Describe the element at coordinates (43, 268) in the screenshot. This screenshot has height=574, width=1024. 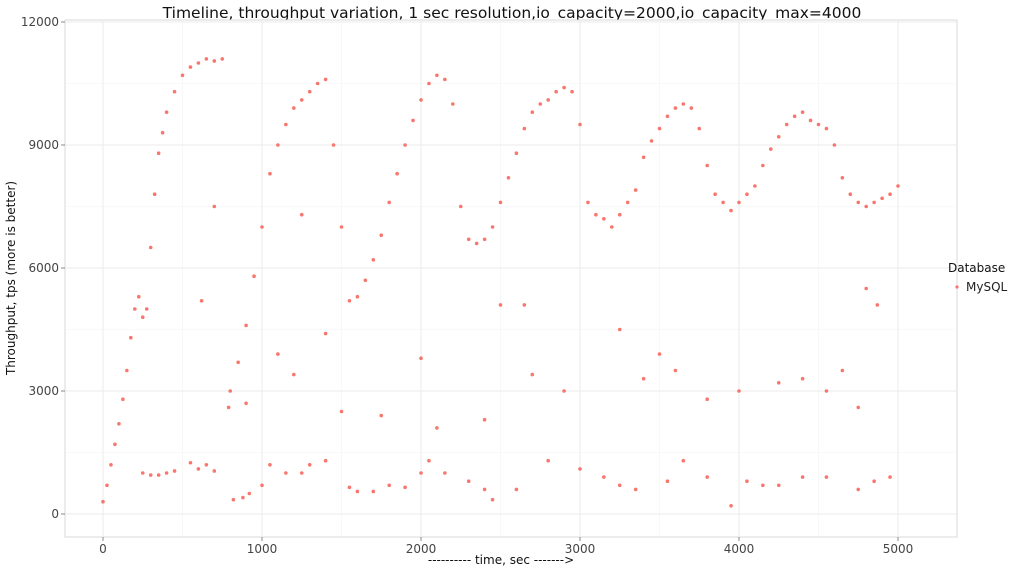
I see `y-tick-label: 6000` at that location.